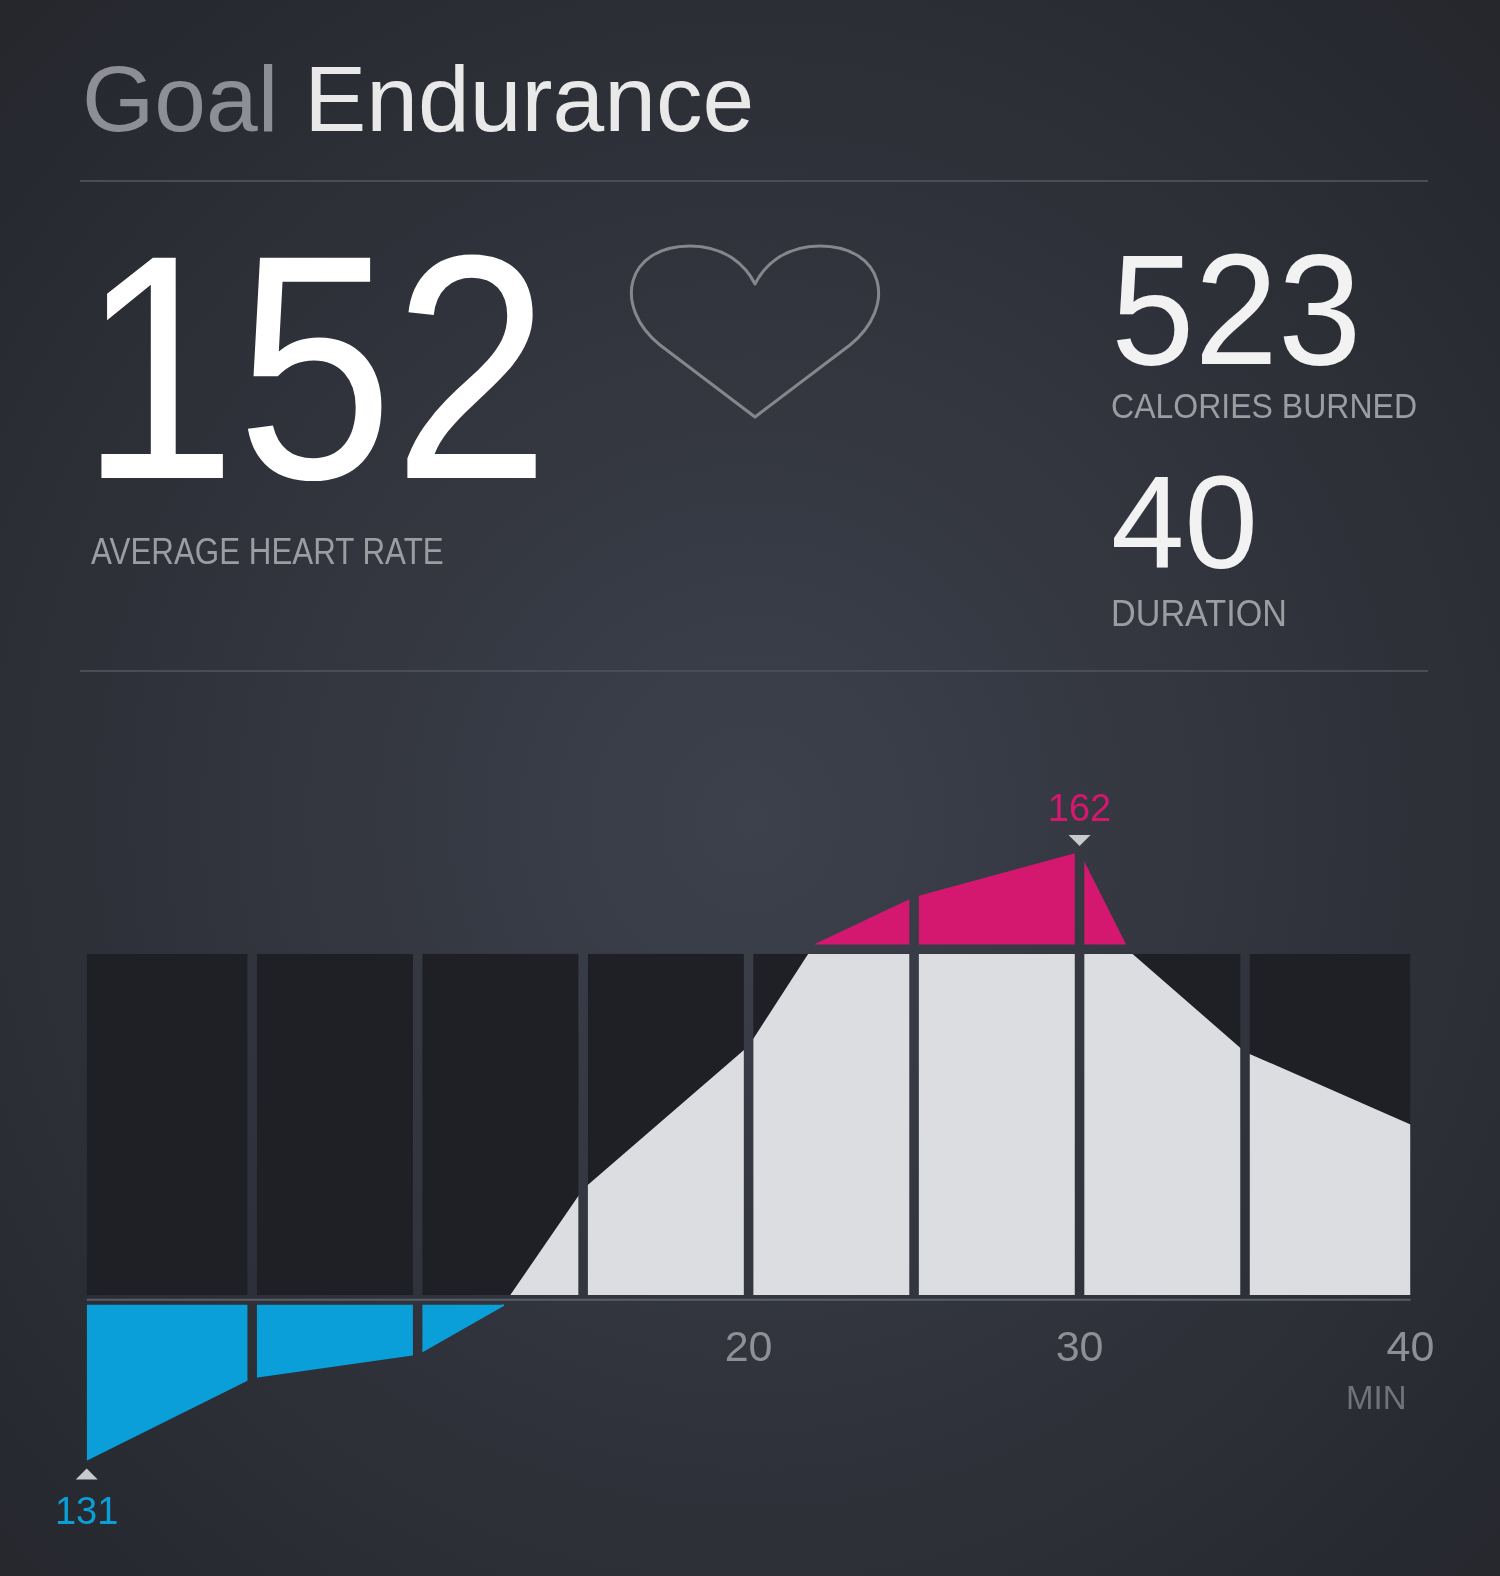  I want to click on x-axis-title: MIN, so click(1376, 1397).